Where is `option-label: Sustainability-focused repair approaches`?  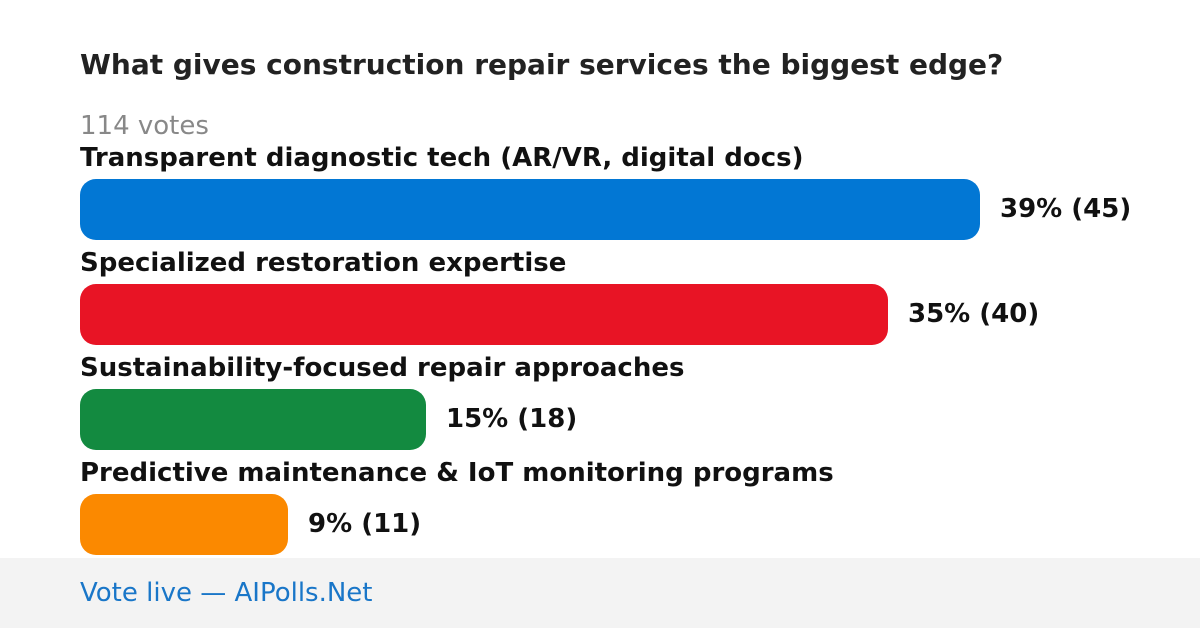 option-label: Sustainability-focused repair approaches is located at coordinates (382, 368).